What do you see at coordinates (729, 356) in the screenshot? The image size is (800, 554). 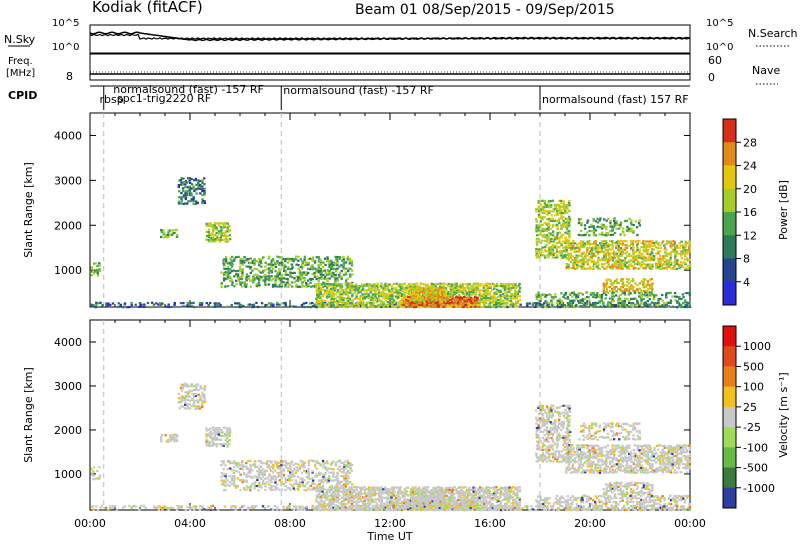 I see `colorbar-cell` at bounding box center [729, 356].